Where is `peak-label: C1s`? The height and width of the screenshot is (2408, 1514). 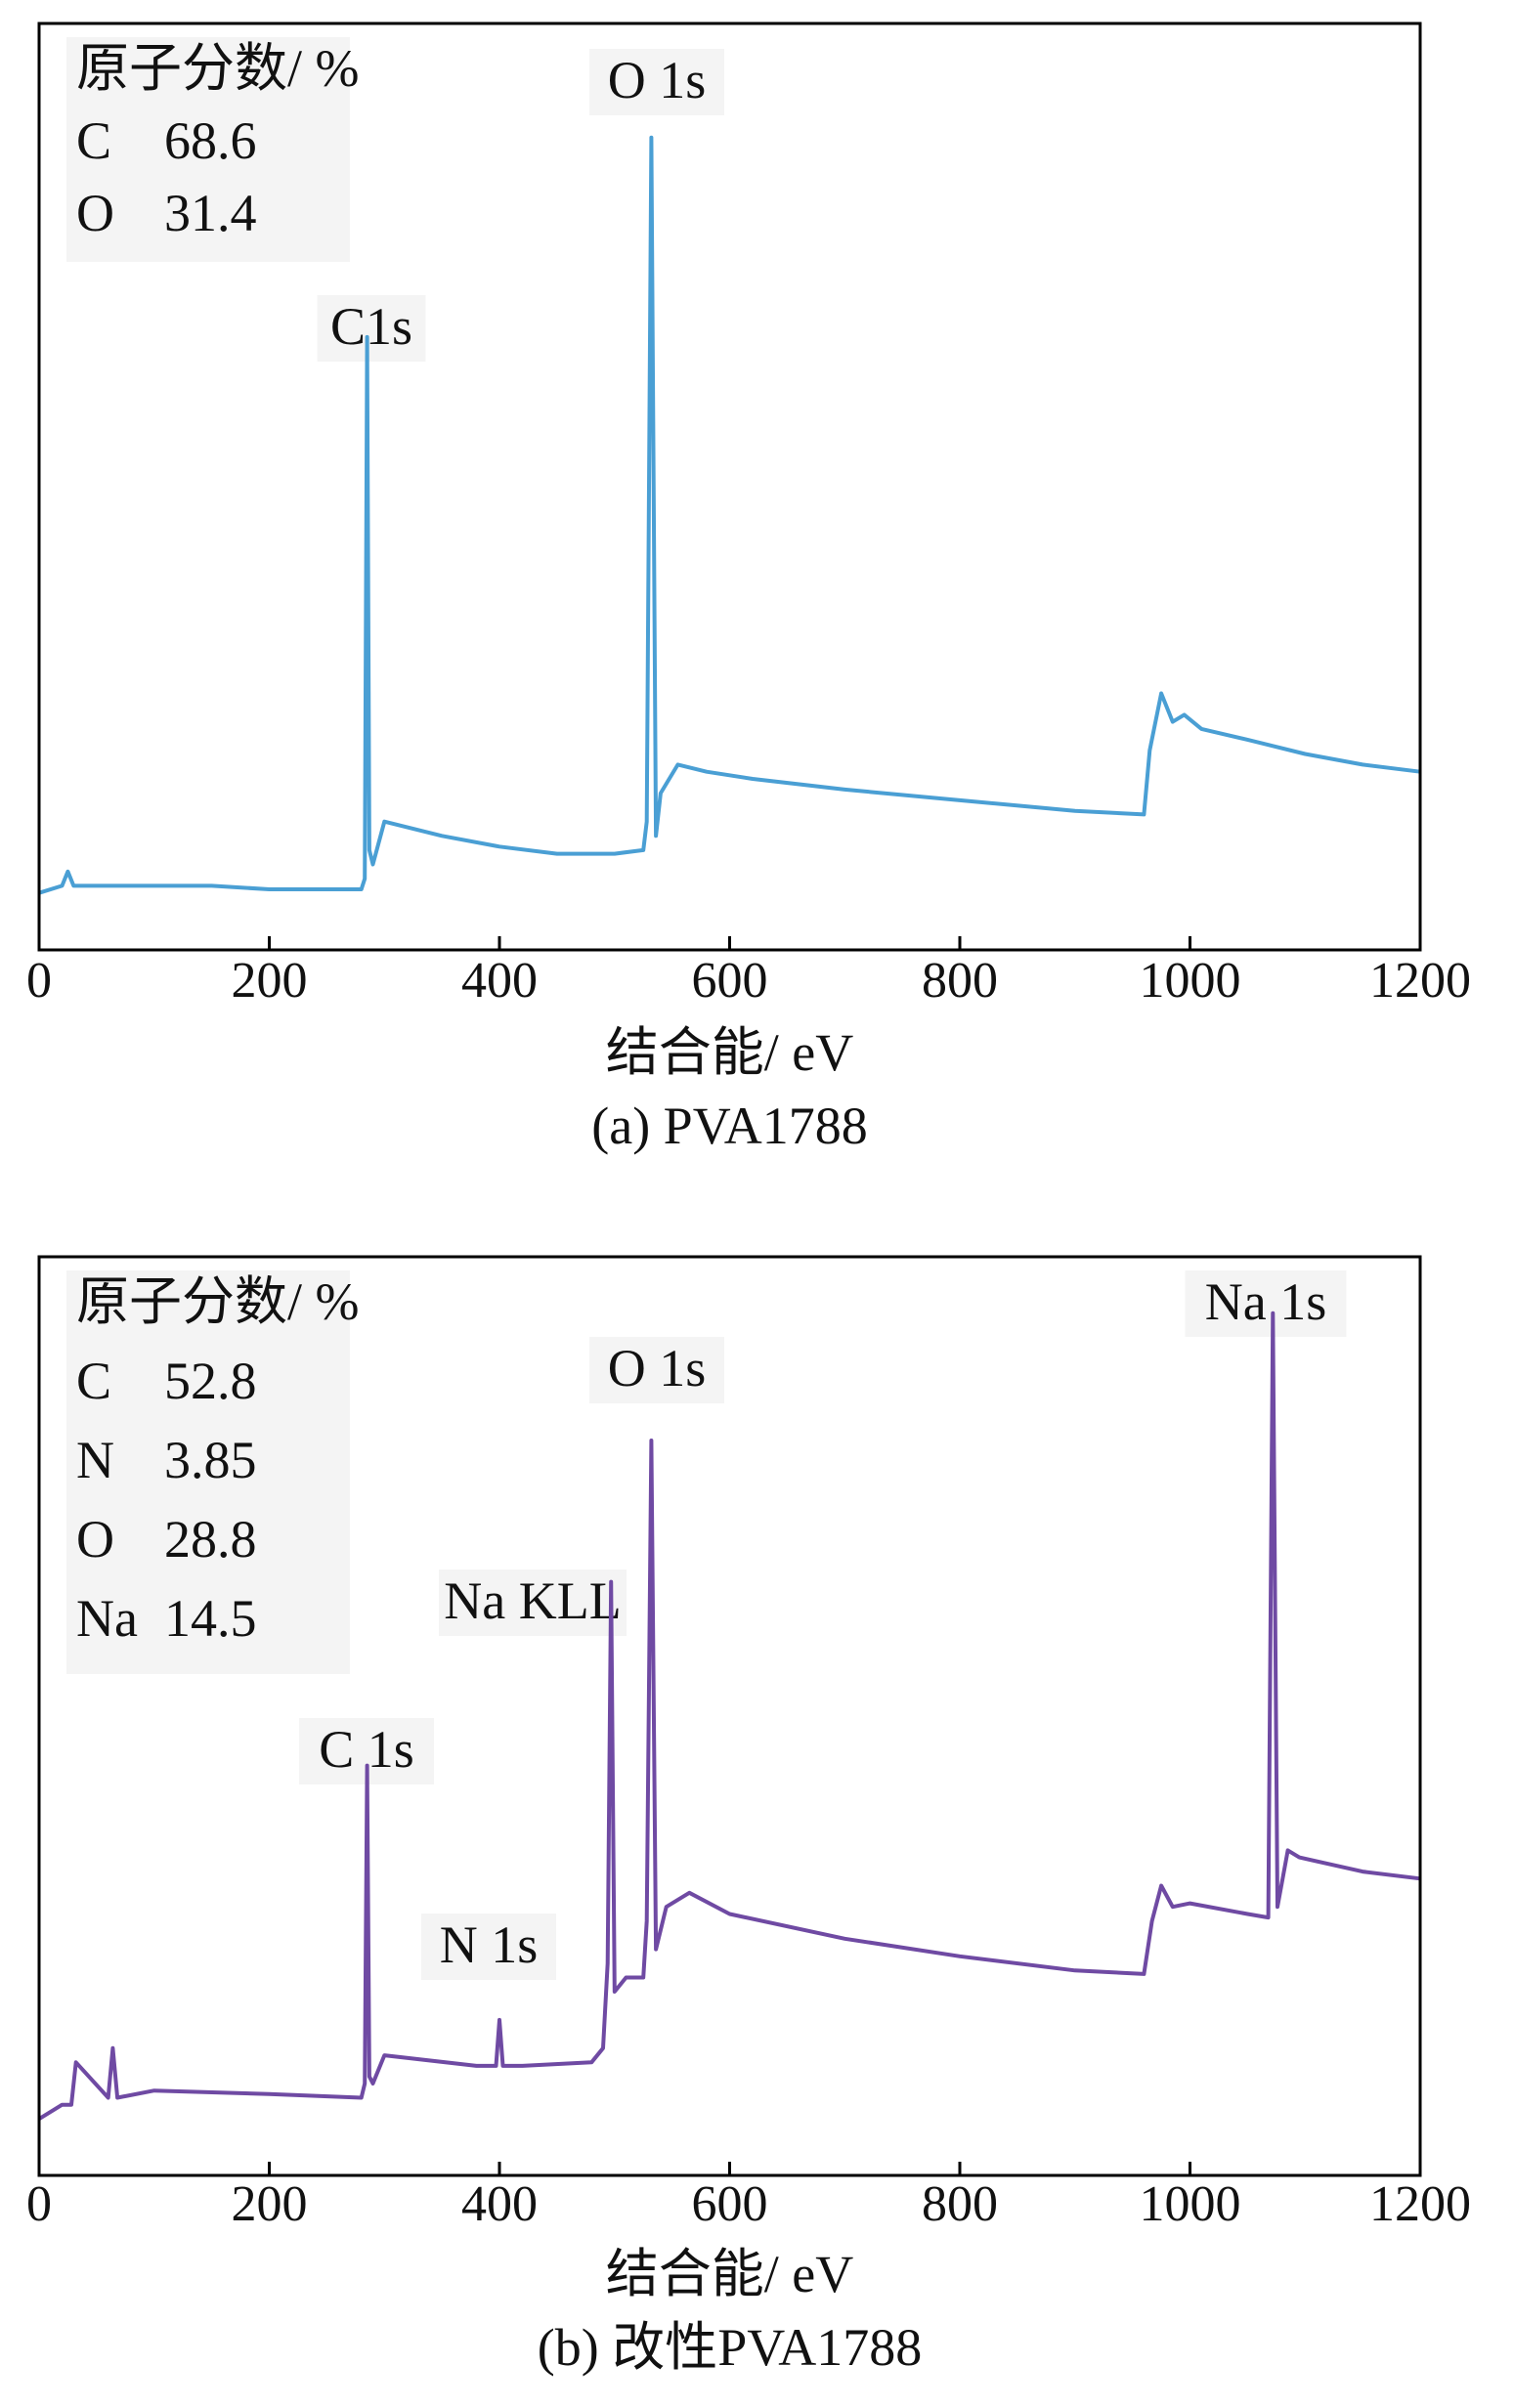 peak-label: C1s is located at coordinates (371, 327).